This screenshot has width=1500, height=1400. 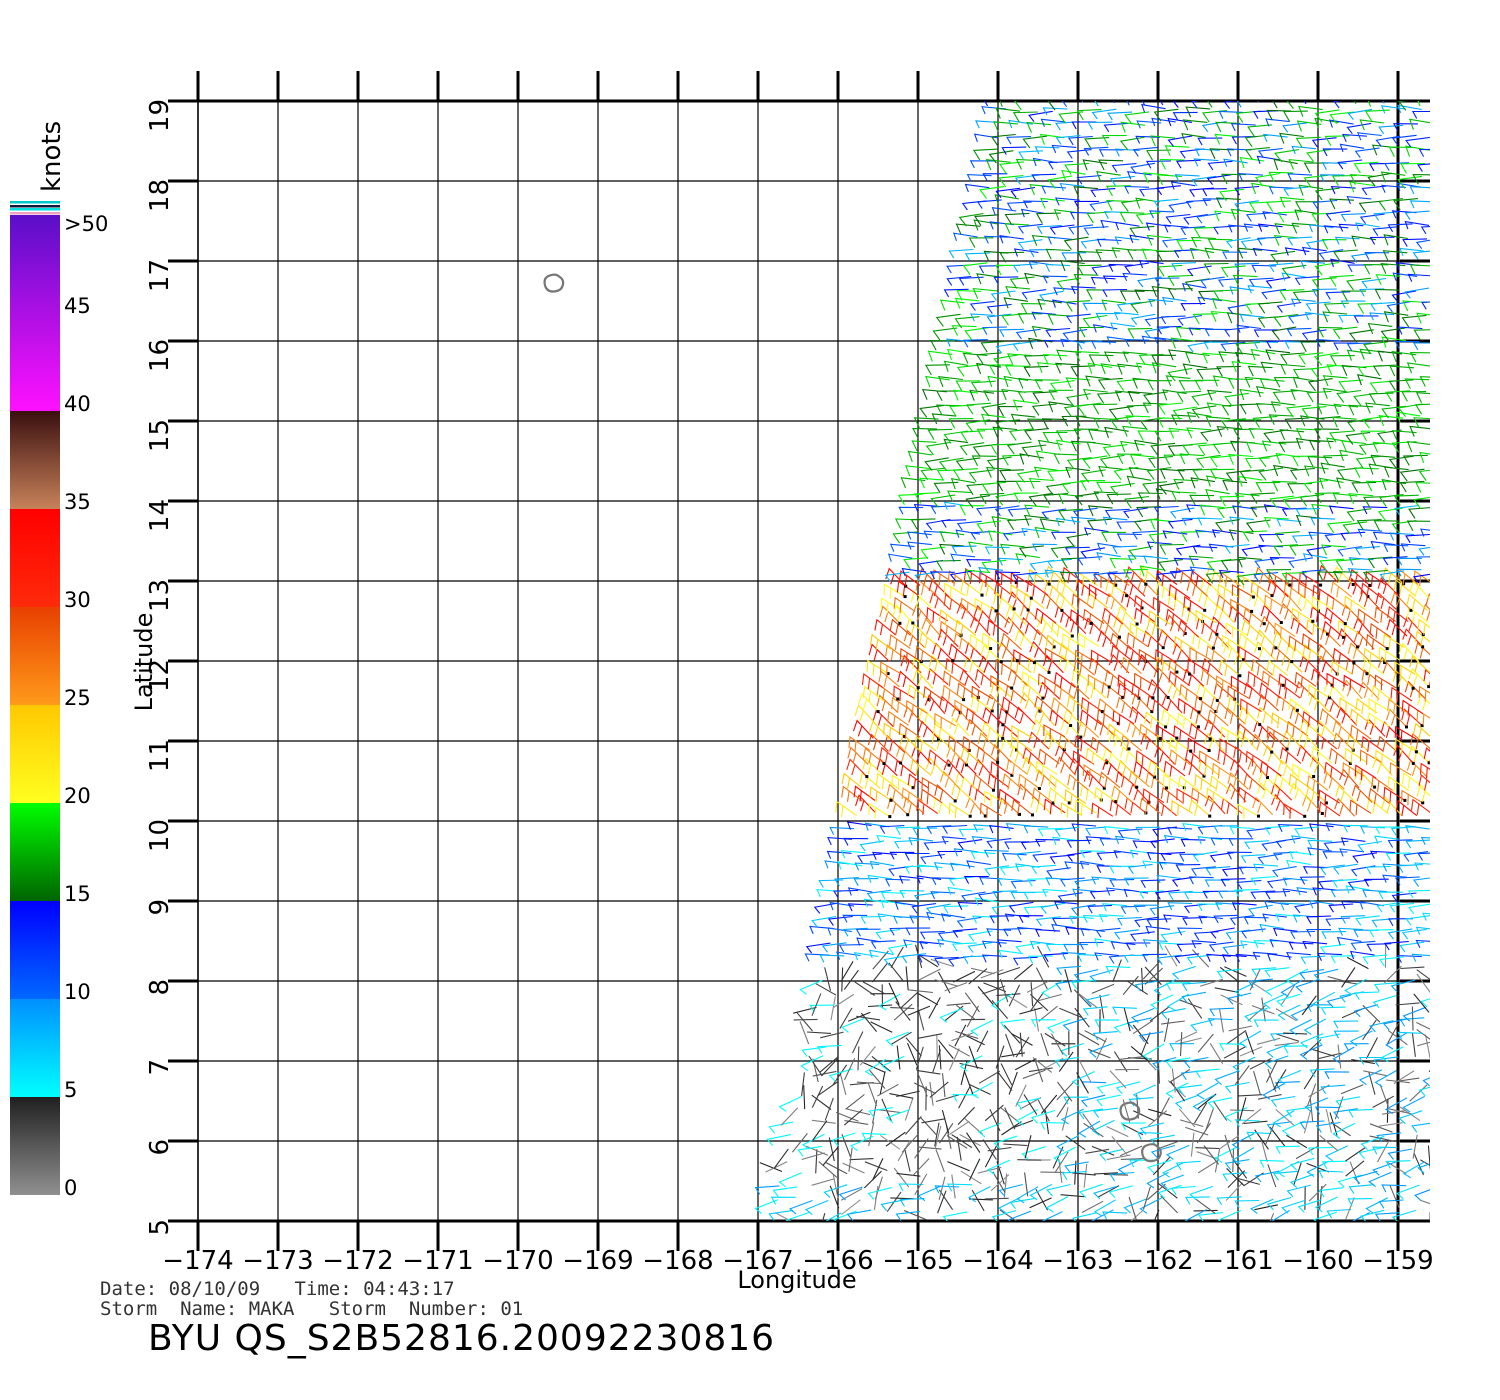 I want to click on longitude-tick-label: −172, so click(x=357, y=1261).